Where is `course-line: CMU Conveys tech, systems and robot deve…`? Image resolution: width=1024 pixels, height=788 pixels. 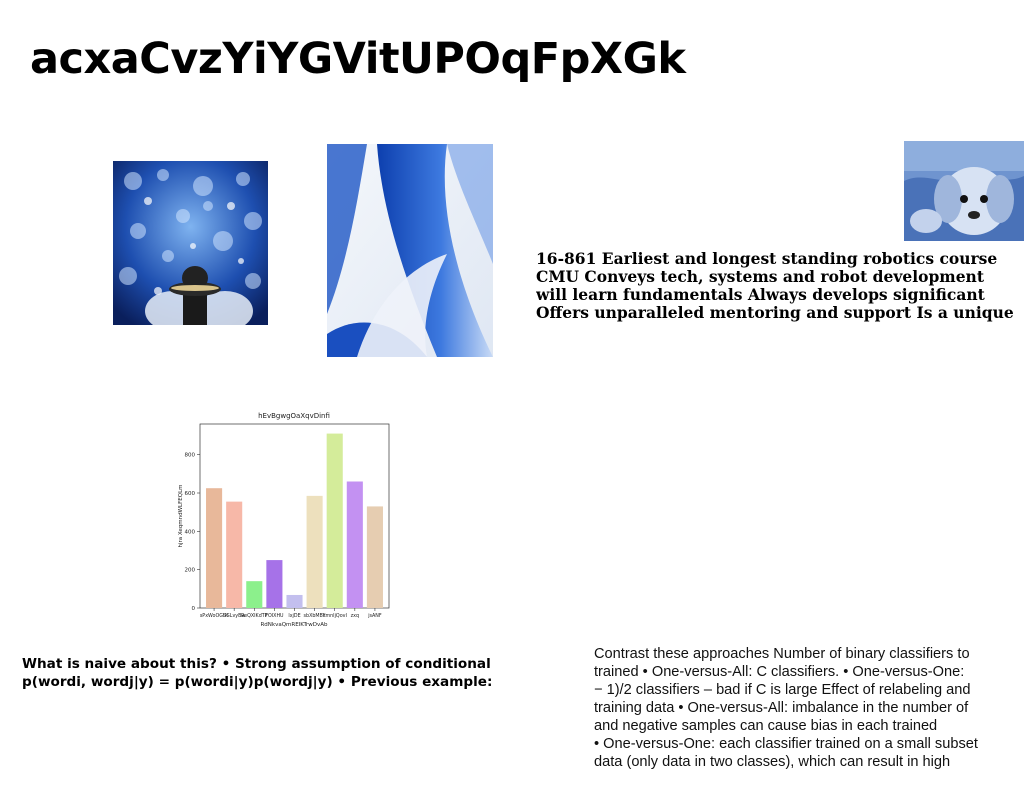
course-line: CMU Conveys tech, systems and robot deve… is located at coordinates (760, 276).